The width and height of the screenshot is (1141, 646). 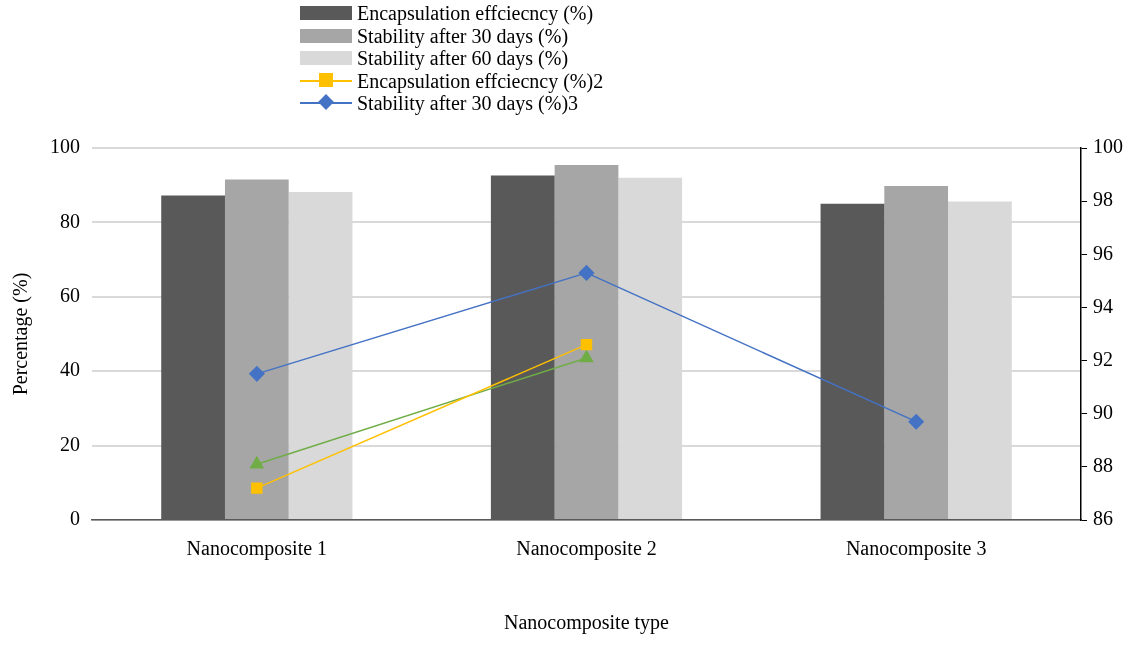 What do you see at coordinates (1103, 518) in the screenshot?
I see `y2-tick-label: 86` at bounding box center [1103, 518].